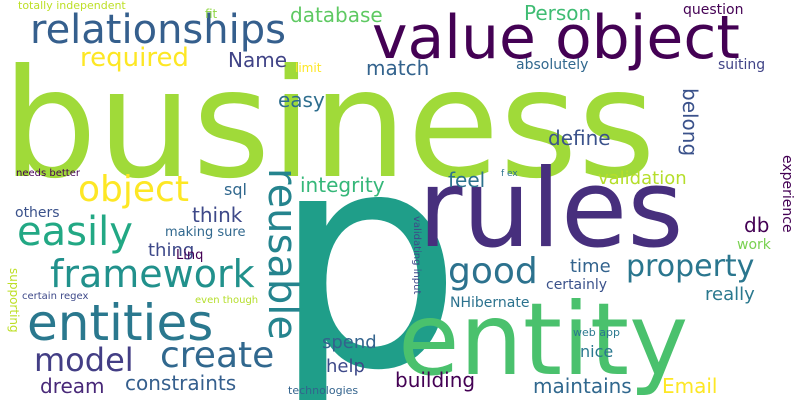 This screenshot has height=400, width=800. Describe the element at coordinates (787, 194) in the screenshot. I see `word-experience: experience` at that location.